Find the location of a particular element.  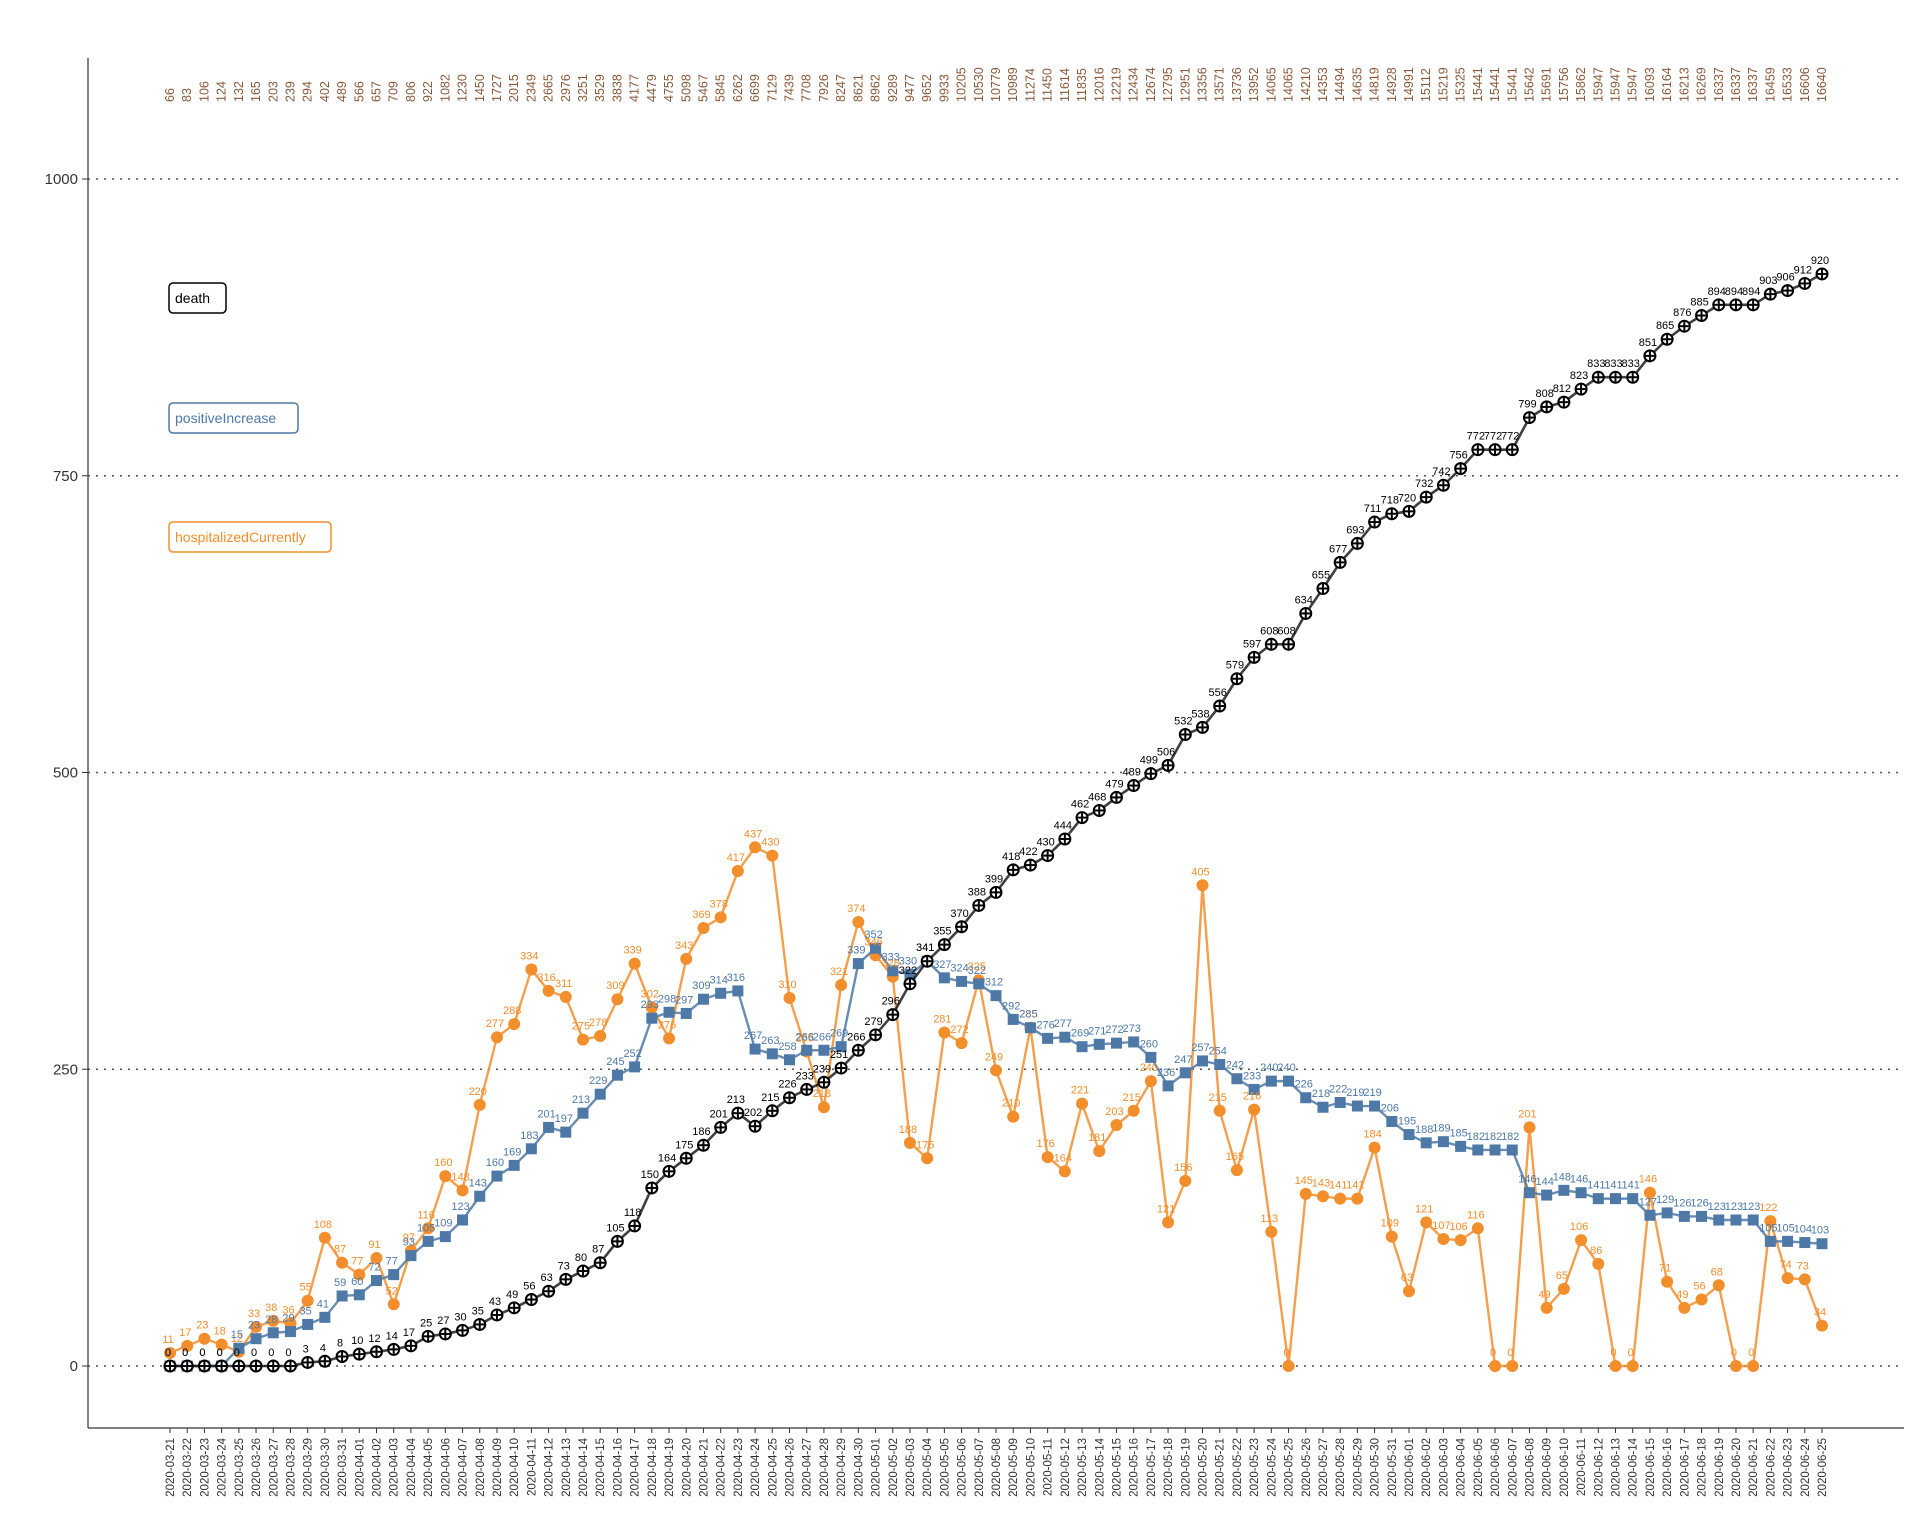

x-tick-label: 2020-04-09 is located at coordinates (498, 1467).